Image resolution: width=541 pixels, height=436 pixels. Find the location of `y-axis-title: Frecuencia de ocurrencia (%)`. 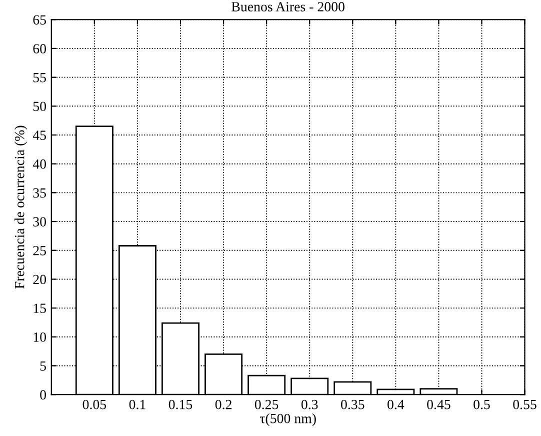

y-axis-title: Frecuencia de ocurrencia (%) is located at coordinates (21, 207).